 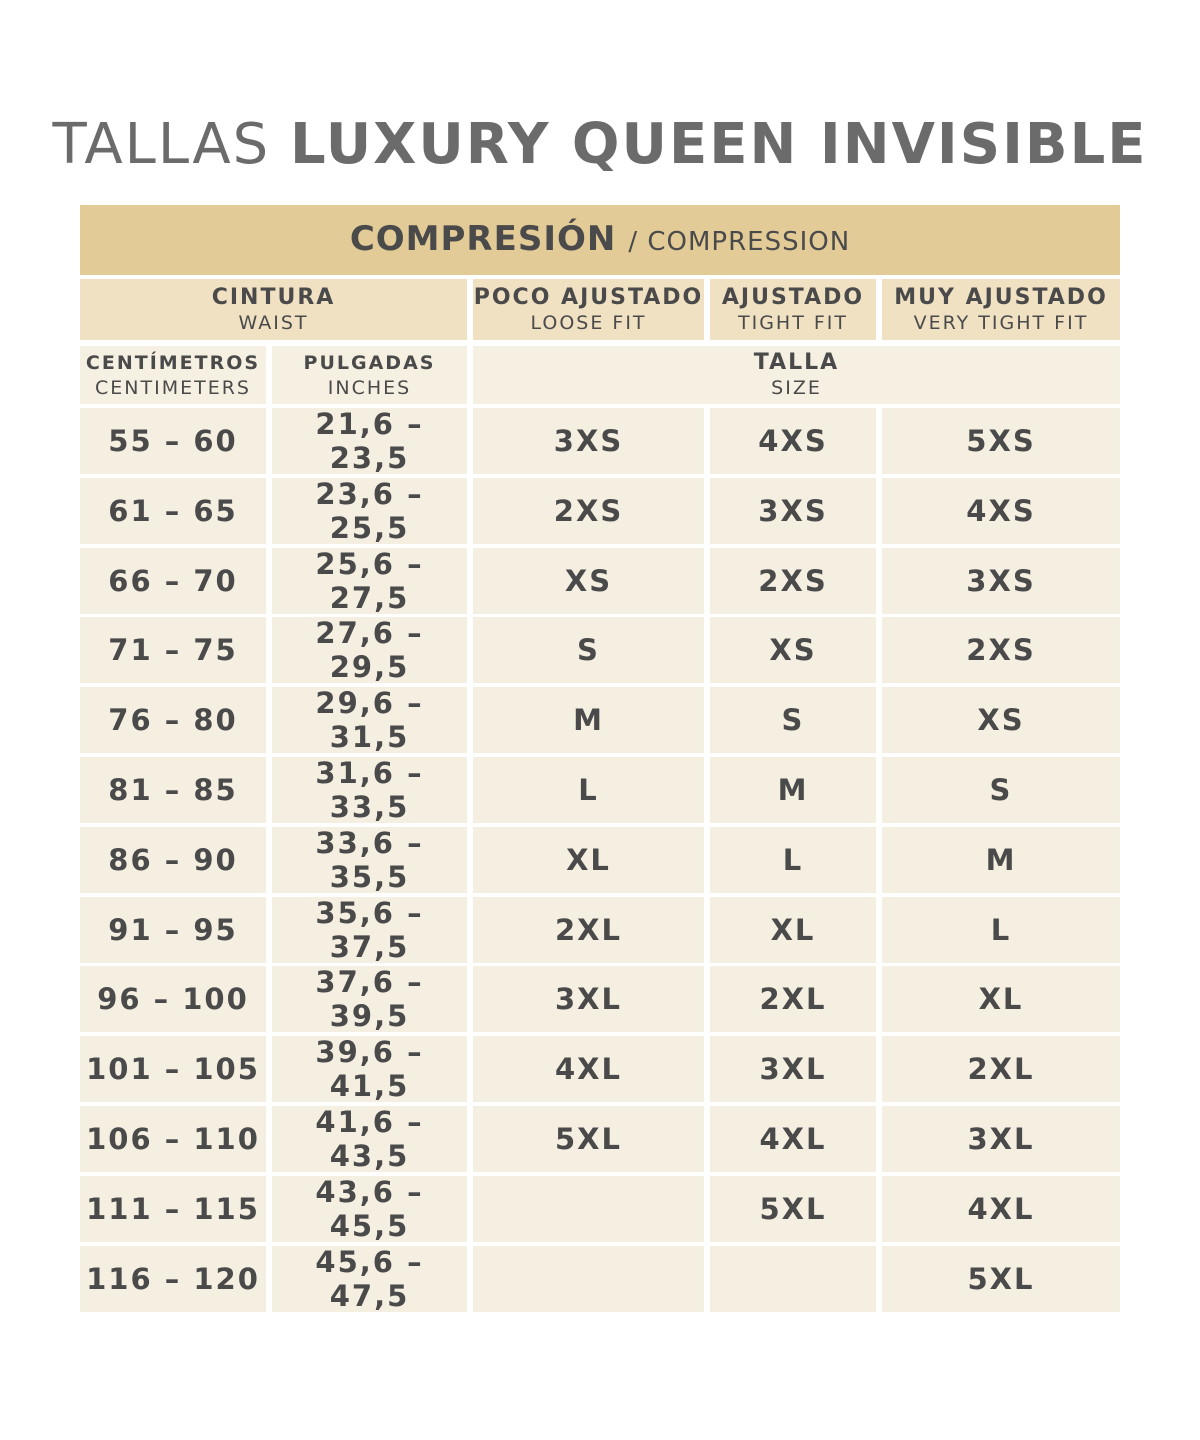 I want to click on subheader-size-en: SIZE, so click(x=796, y=388).